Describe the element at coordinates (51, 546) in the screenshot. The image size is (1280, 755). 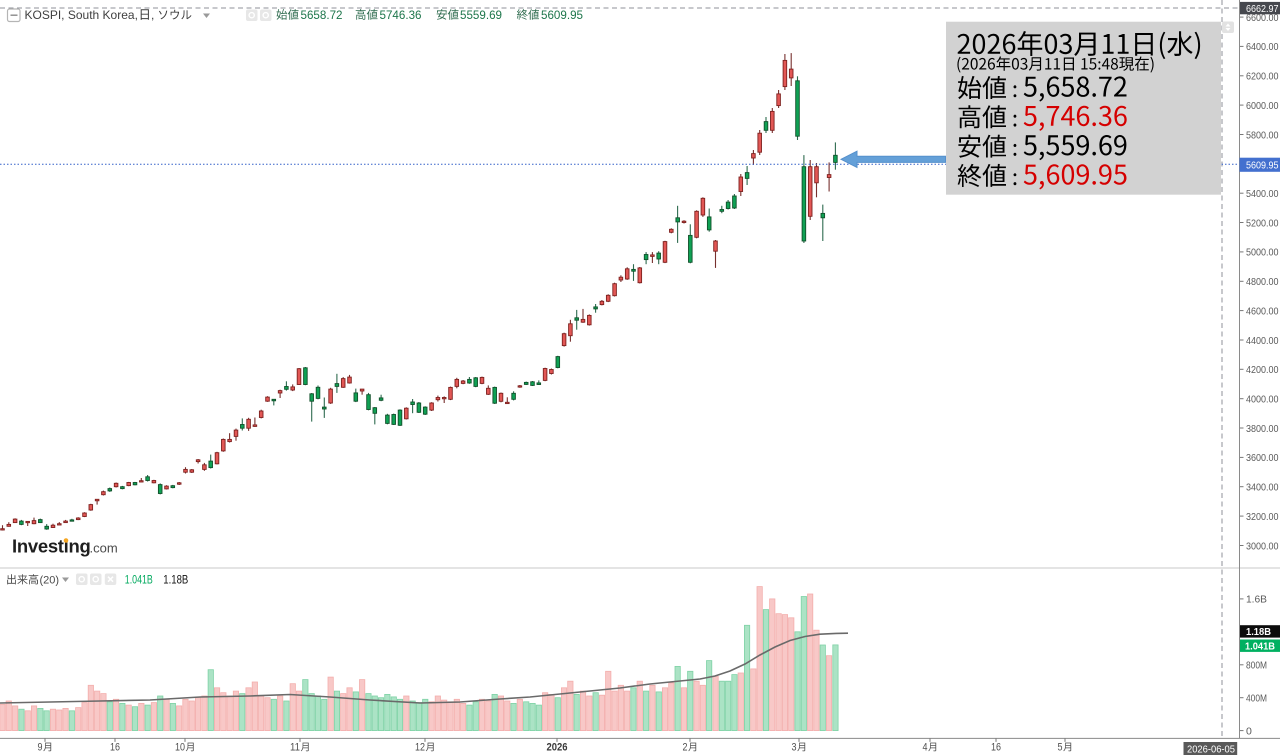
I see `svg-text: Investıng` at that location.